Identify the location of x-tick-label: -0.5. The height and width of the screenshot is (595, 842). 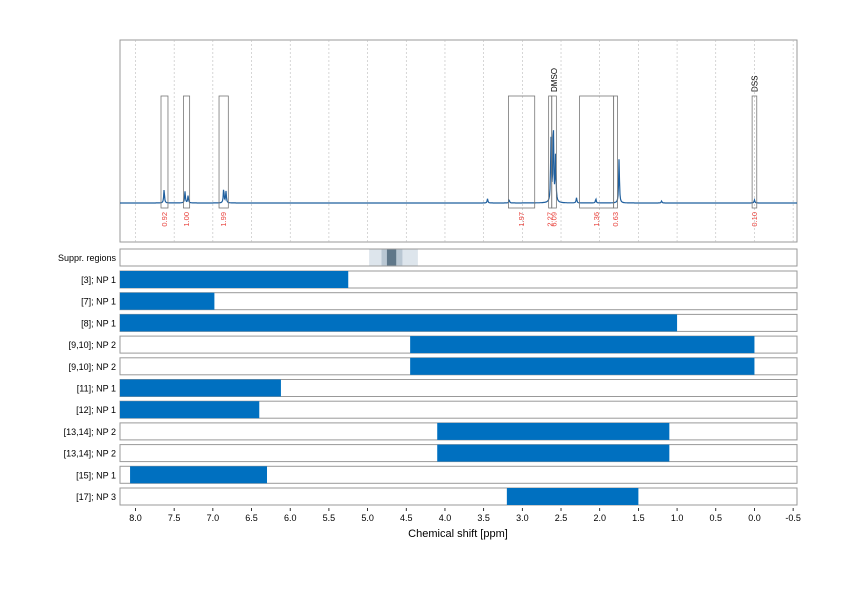
(793, 518).